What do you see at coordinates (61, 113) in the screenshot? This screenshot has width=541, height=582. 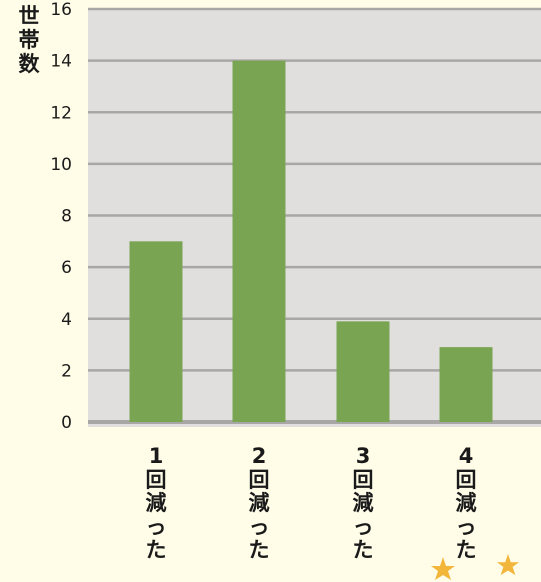 I see `y-tick-label: 12` at bounding box center [61, 113].